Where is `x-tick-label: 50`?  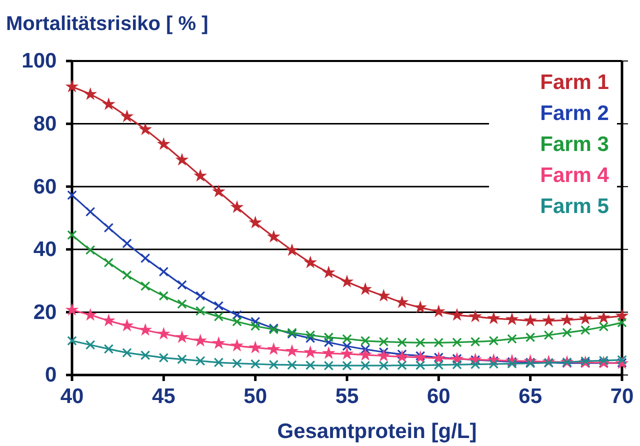 x-tick-label: 50 is located at coordinates (256, 396).